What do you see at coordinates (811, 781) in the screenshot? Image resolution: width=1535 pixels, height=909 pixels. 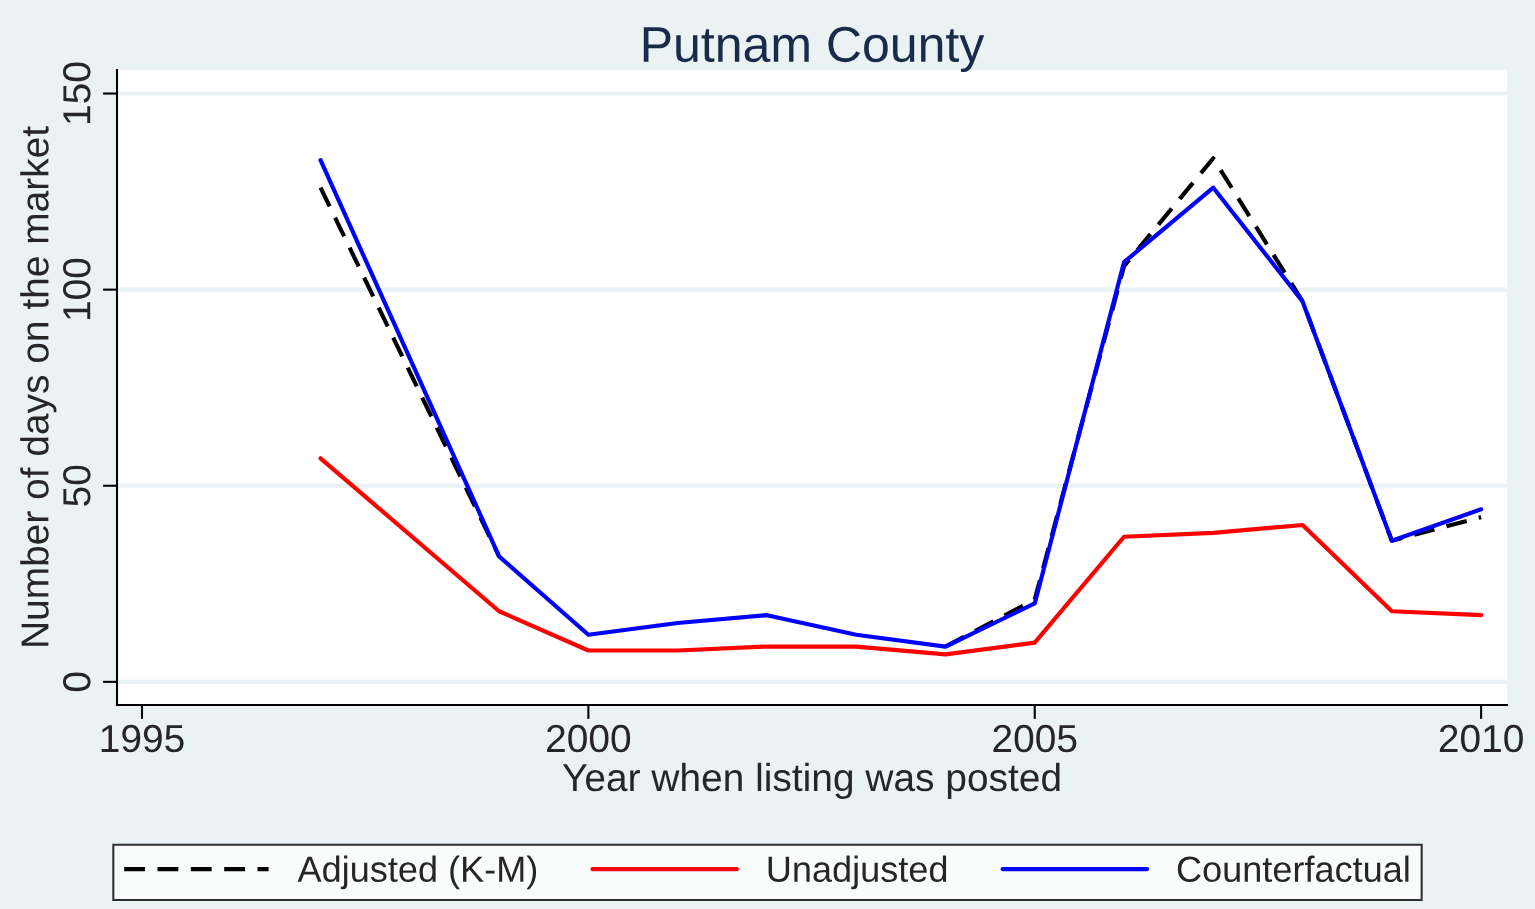 I see `x-axis-title: Year when listing was posted` at bounding box center [811, 781].